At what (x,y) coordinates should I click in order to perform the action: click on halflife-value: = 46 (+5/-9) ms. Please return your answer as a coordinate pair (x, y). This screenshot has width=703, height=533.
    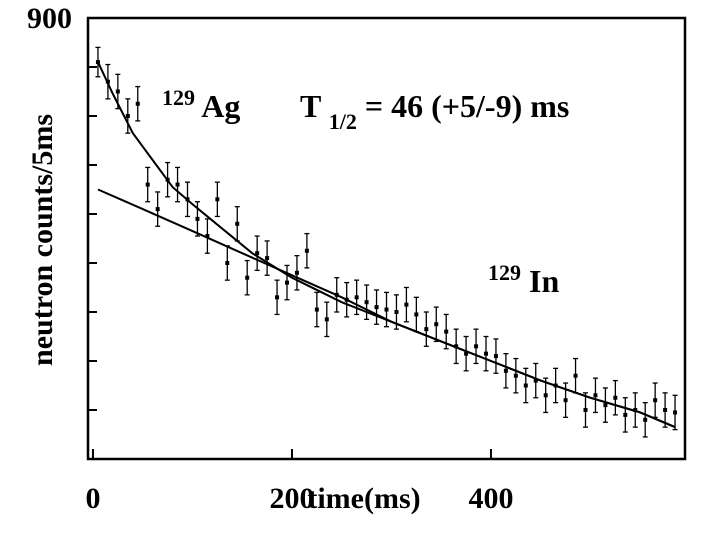
    Looking at the image, I should click on (467, 106).